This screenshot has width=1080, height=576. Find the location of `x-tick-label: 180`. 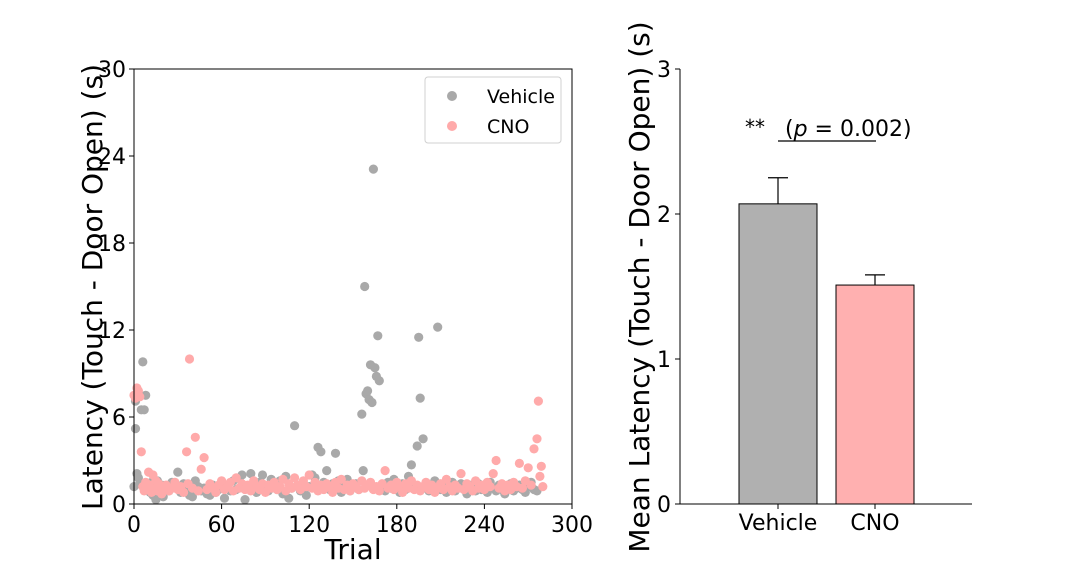

x-tick-label: 180 is located at coordinates (397, 525).